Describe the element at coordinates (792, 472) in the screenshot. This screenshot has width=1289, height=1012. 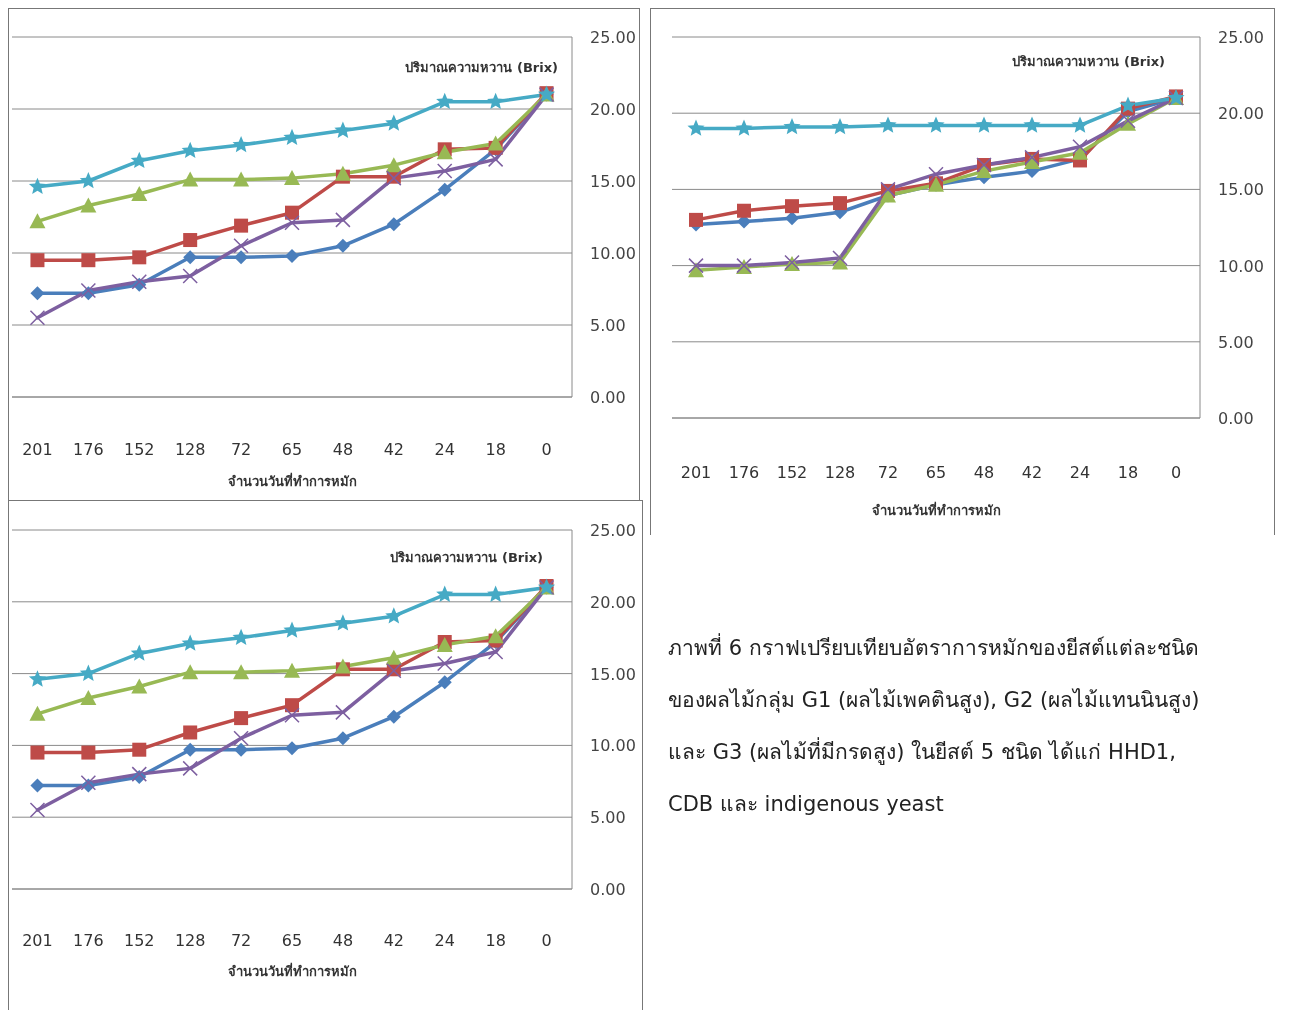
I see `x-tick-label: 152` at that location.